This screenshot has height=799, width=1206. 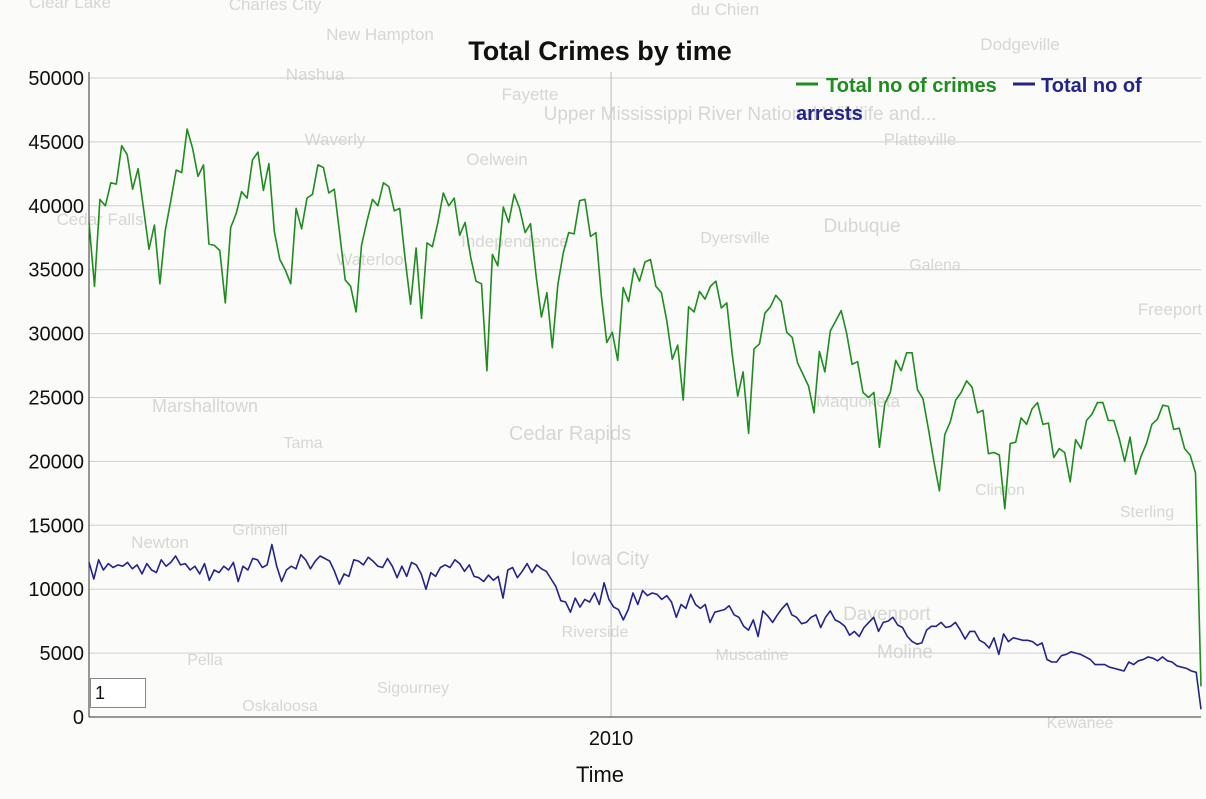 I want to click on map-label: Marshalltown, so click(x=205, y=406).